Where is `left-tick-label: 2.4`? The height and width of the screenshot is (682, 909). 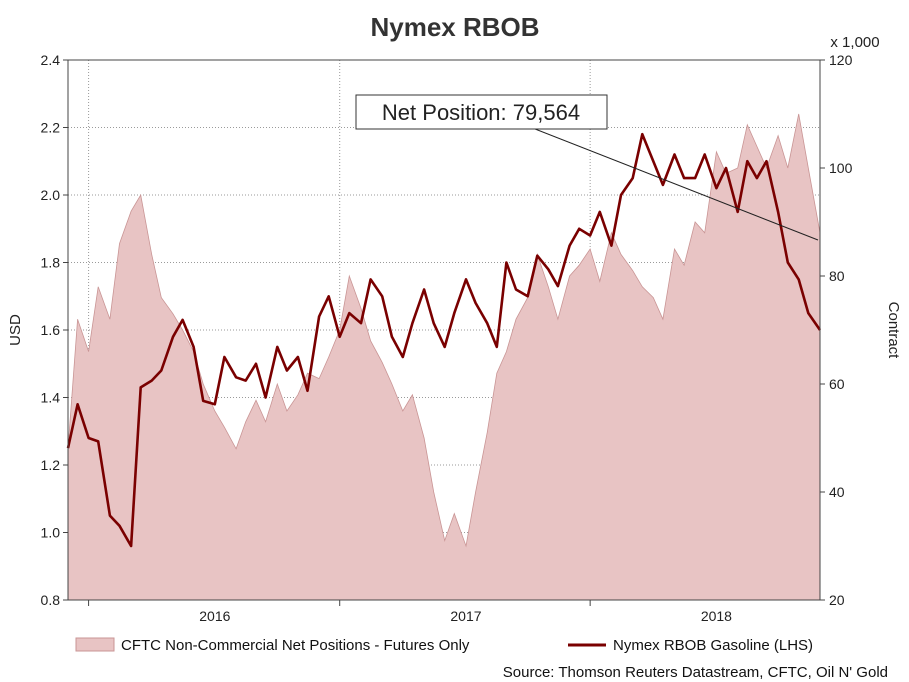 left-tick-label: 2.4 is located at coordinates (51, 60).